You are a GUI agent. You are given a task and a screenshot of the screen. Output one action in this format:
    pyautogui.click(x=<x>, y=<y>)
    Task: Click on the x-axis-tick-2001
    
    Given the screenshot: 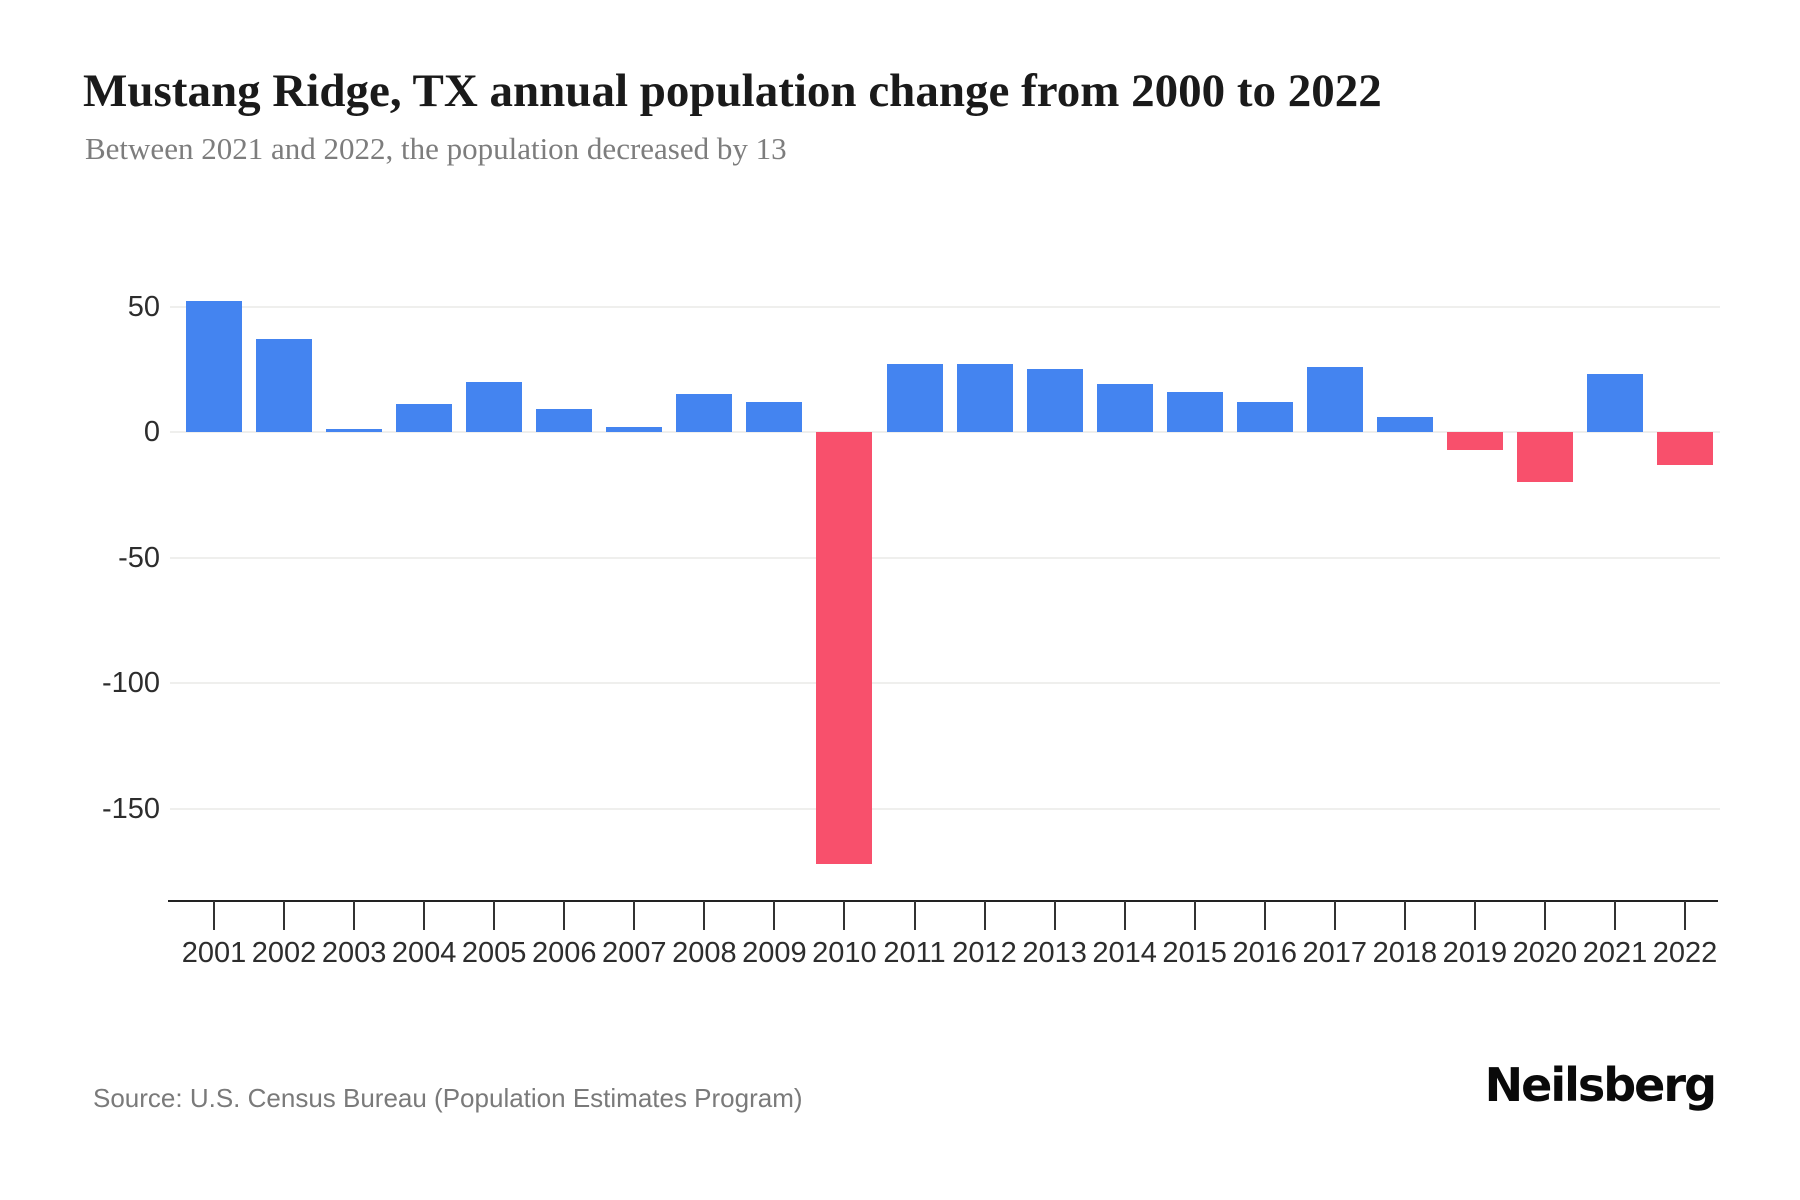 What is the action you would take?
    pyautogui.click(x=214, y=915)
    